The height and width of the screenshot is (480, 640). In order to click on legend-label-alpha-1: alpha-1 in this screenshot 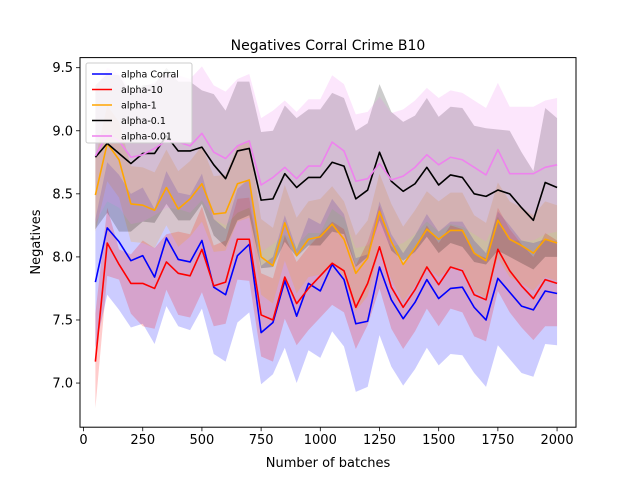, I will do `click(139, 106)`.